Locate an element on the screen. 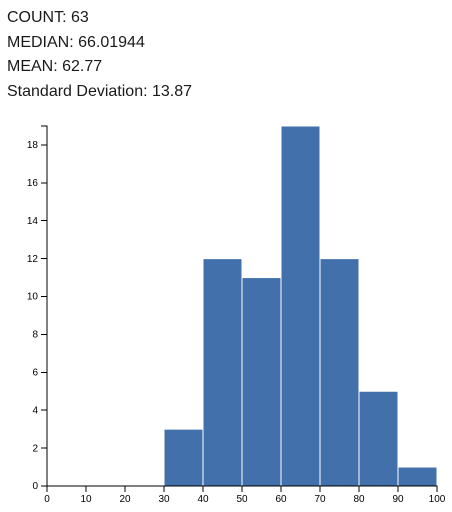 This screenshot has height=512, width=452. x-tick-20: 20 is located at coordinates (125, 495).